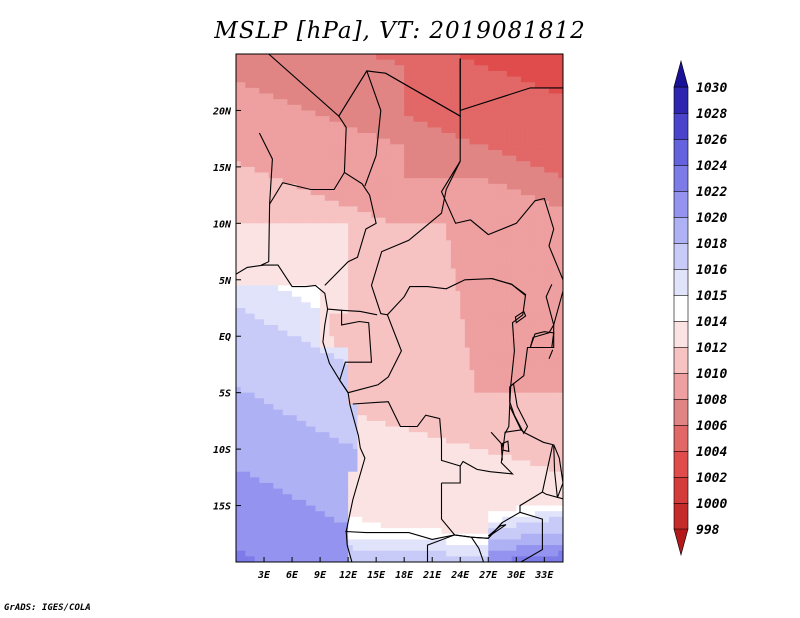  What do you see at coordinates (222, 507) in the screenshot?
I see `y-tick-label: 15S` at bounding box center [222, 507].